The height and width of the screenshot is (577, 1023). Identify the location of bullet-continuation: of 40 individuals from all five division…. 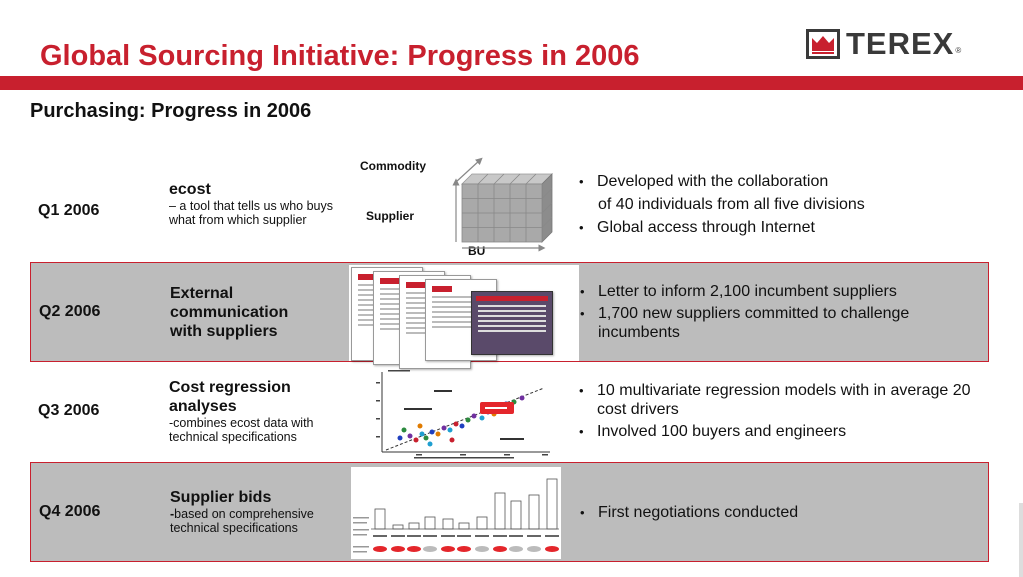
(731, 204).